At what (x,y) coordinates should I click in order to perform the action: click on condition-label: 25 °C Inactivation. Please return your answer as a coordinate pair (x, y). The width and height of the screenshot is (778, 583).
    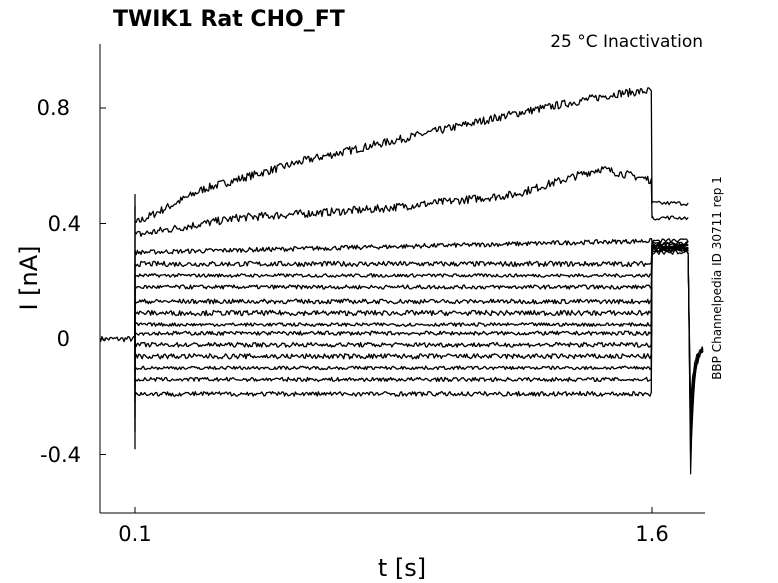
    Looking at the image, I should click on (626, 42).